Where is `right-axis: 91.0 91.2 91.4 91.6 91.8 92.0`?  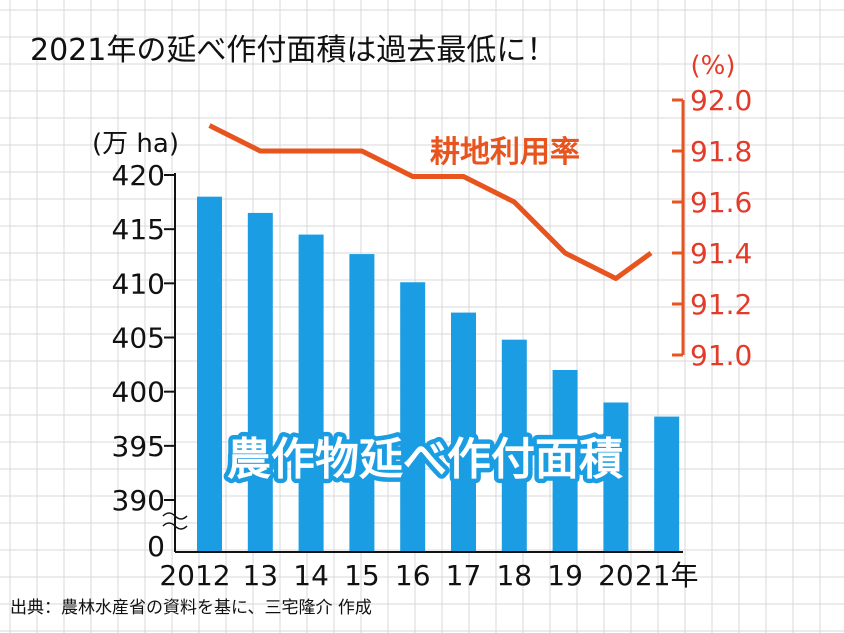 right-axis: 91.0 91.2 91.4 91.6 91.8 92.0 is located at coordinates (712, 228).